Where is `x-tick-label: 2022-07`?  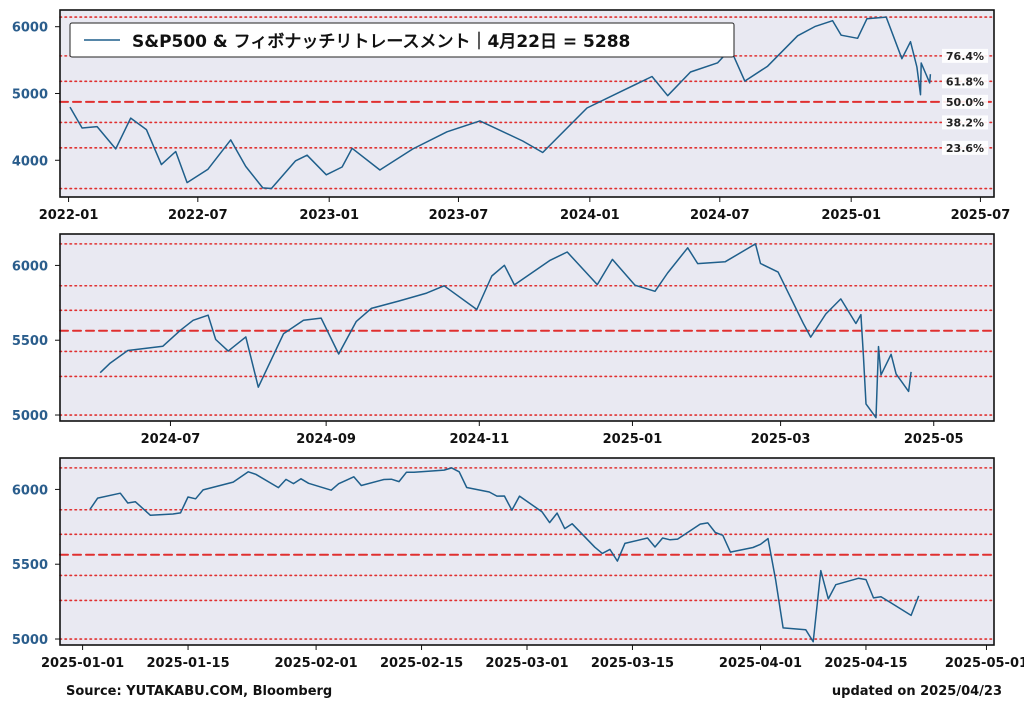
x-tick-label: 2022-07 is located at coordinates (198, 215).